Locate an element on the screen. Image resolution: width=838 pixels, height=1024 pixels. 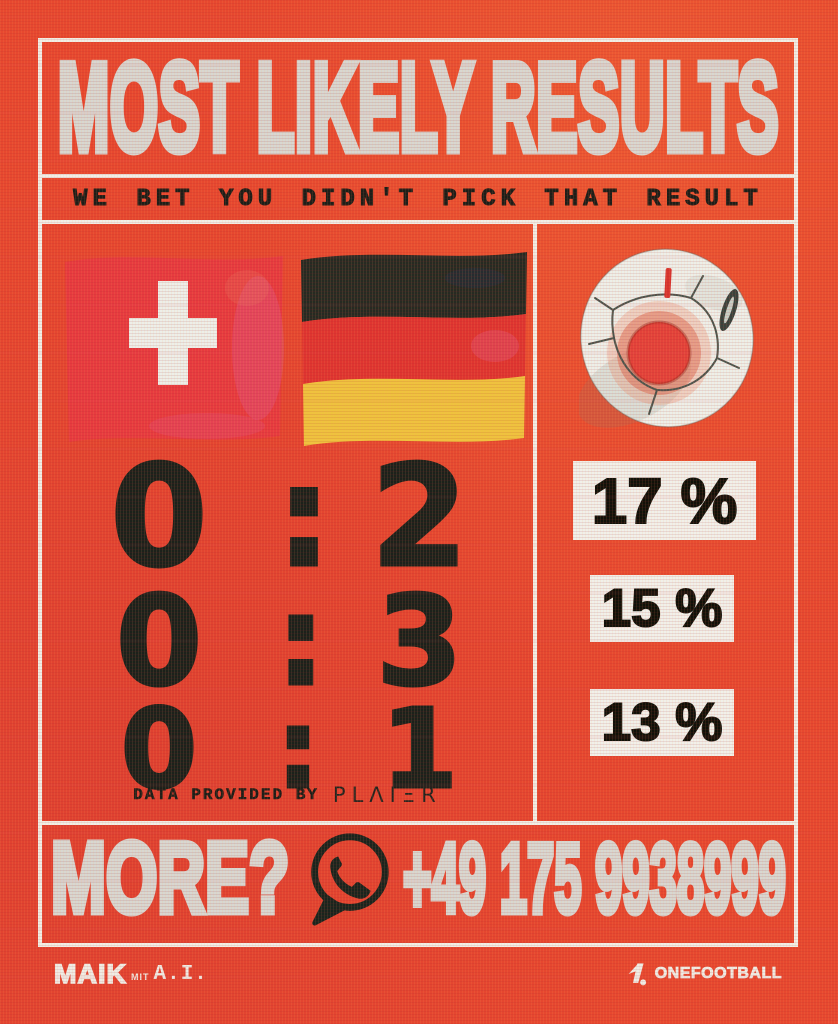
attribution: DATA PROVIDED BY PLΛIΞR is located at coordinates (287, 795).